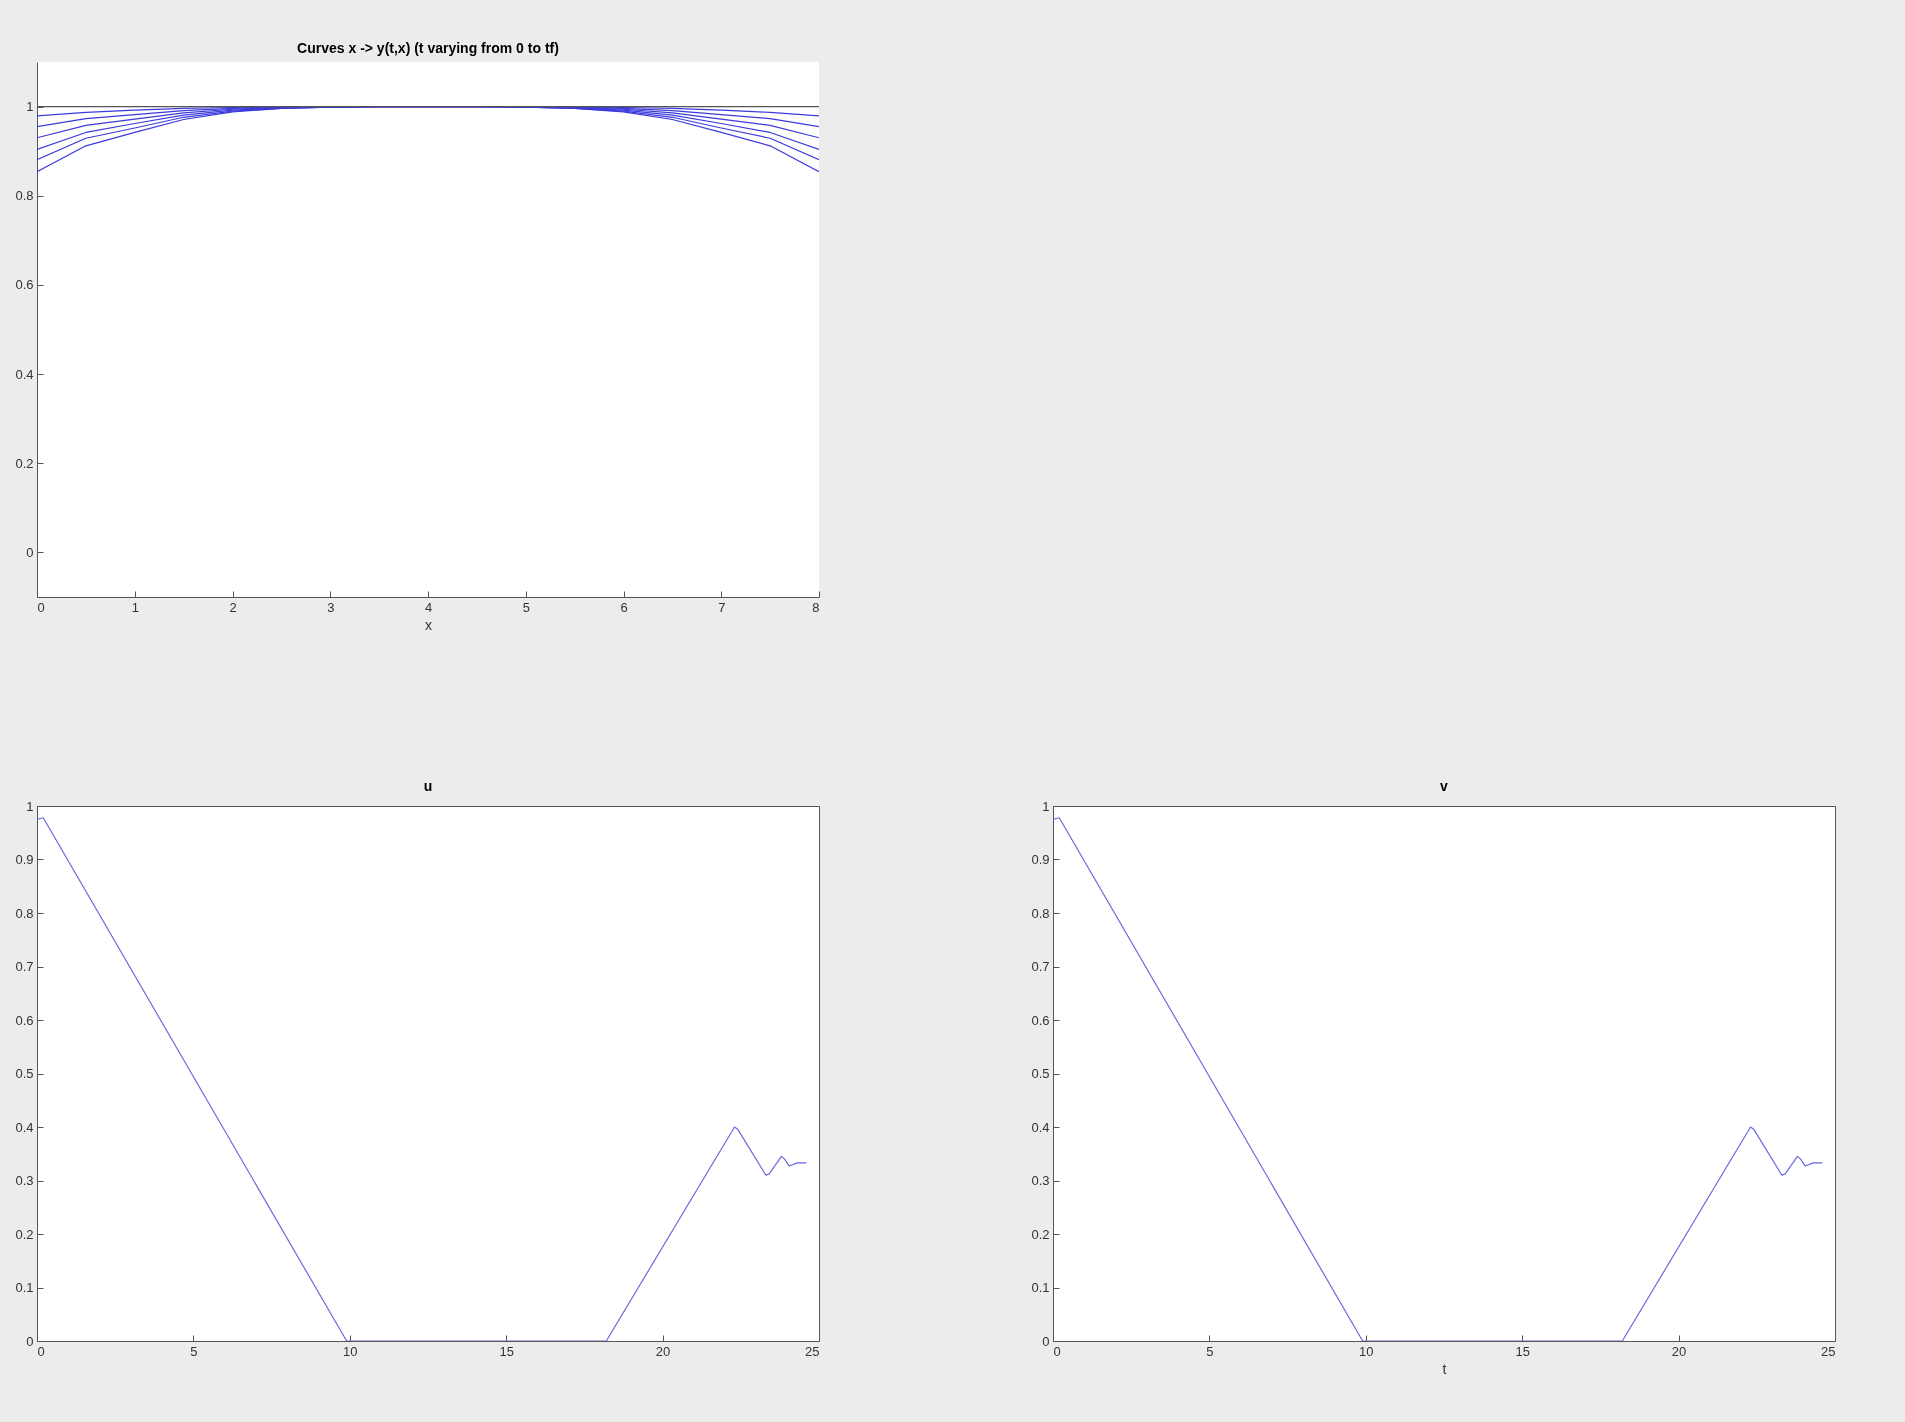 The image size is (1905, 1422). I want to click on x-tick-label: 2, so click(233, 607).